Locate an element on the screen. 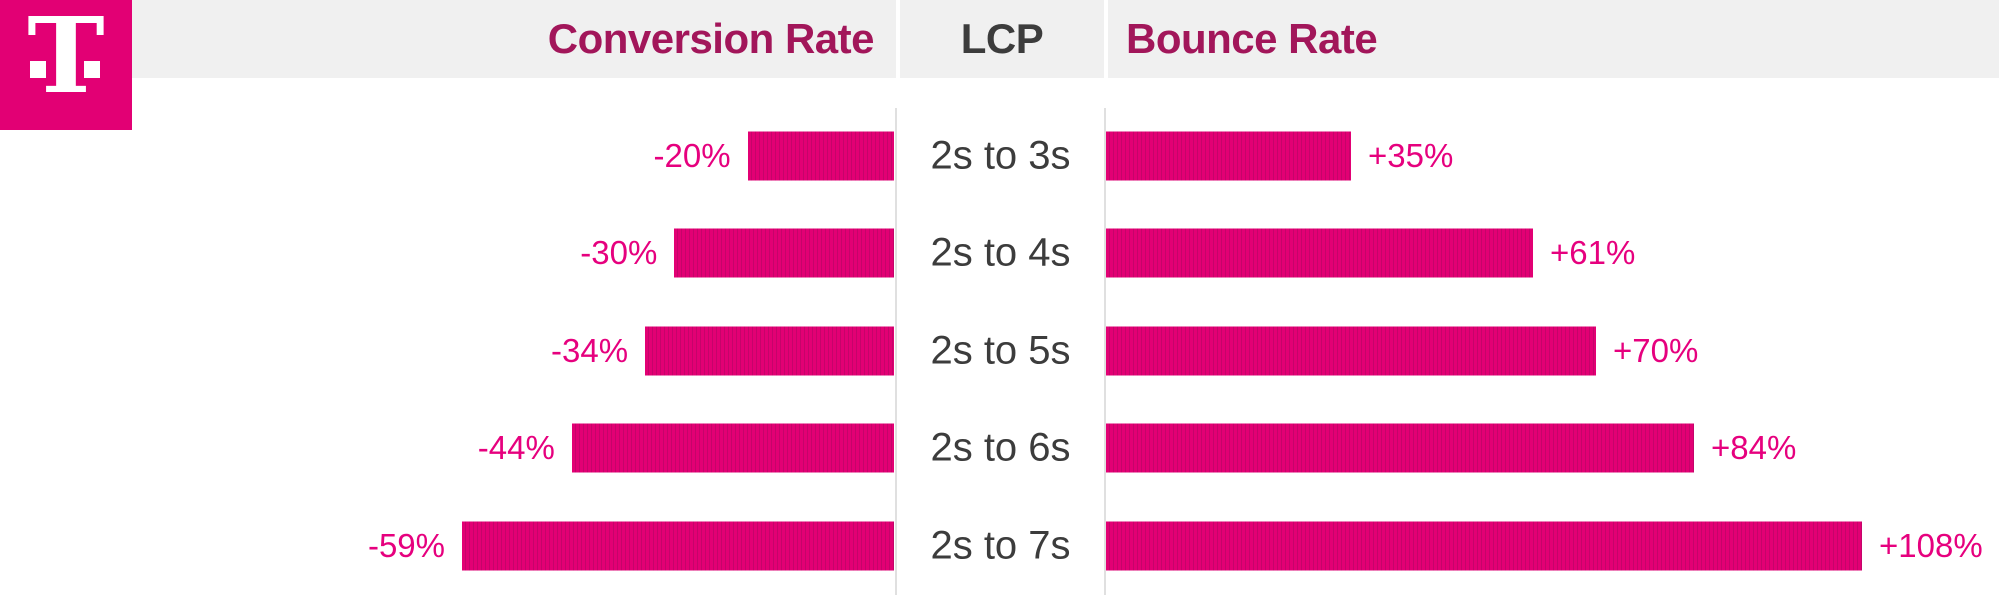 The width and height of the screenshot is (1999, 595). telekom-logo-square-left-icon is located at coordinates (38, 69).